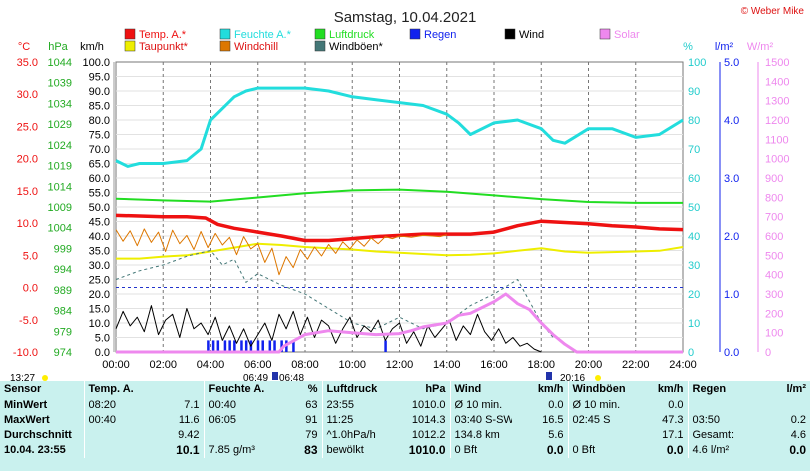 Image resolution: width=810 pixels, height=471 pixels. What do you see at coordinates (99, 121) in the screenshot?
I see `wind-tick-label: 80.0` at bounding box center [99, 121].